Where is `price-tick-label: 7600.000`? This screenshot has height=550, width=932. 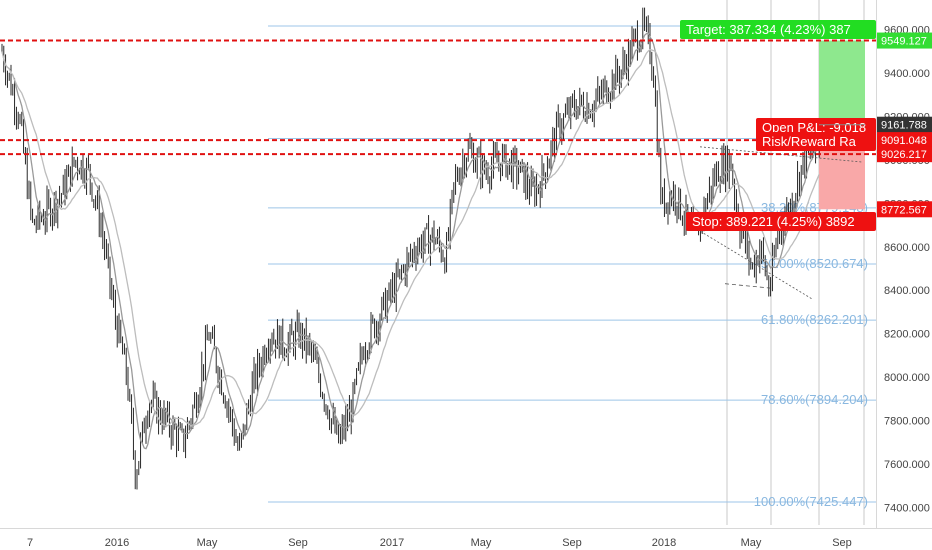 price-tick-label: 7600.000 is located at coordinates (907, 465).